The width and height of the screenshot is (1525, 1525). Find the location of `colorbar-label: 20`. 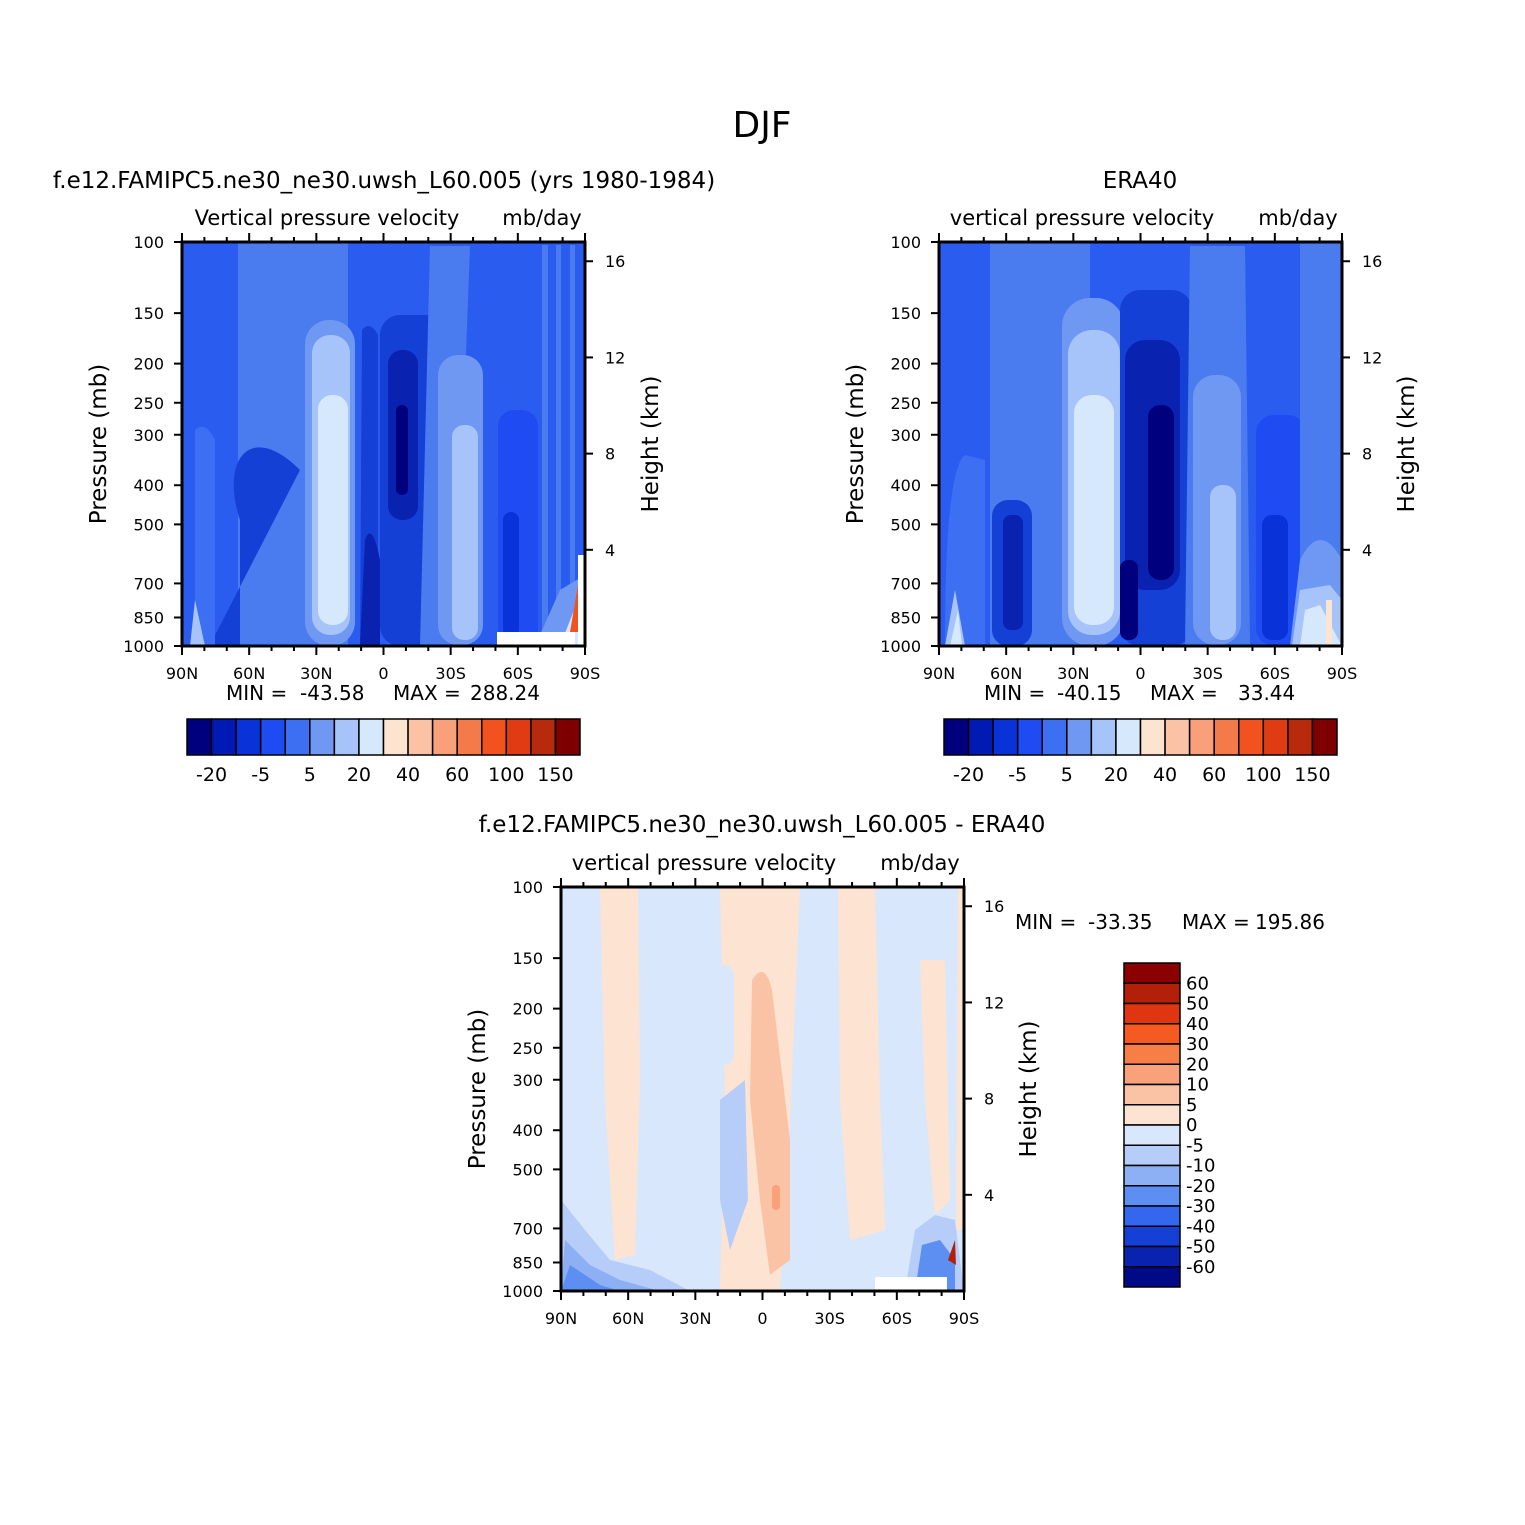

colorbar-label: 20 is located at coordinates (1116, 775).